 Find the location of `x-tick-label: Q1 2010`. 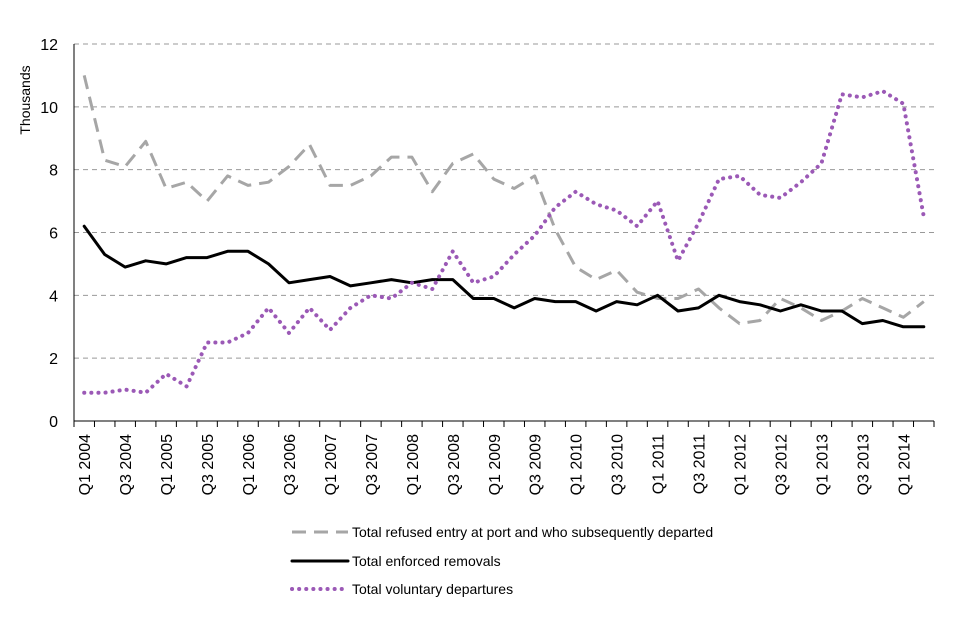

x-tick-label: Q1 2010 is located at coordinates (577, 464).